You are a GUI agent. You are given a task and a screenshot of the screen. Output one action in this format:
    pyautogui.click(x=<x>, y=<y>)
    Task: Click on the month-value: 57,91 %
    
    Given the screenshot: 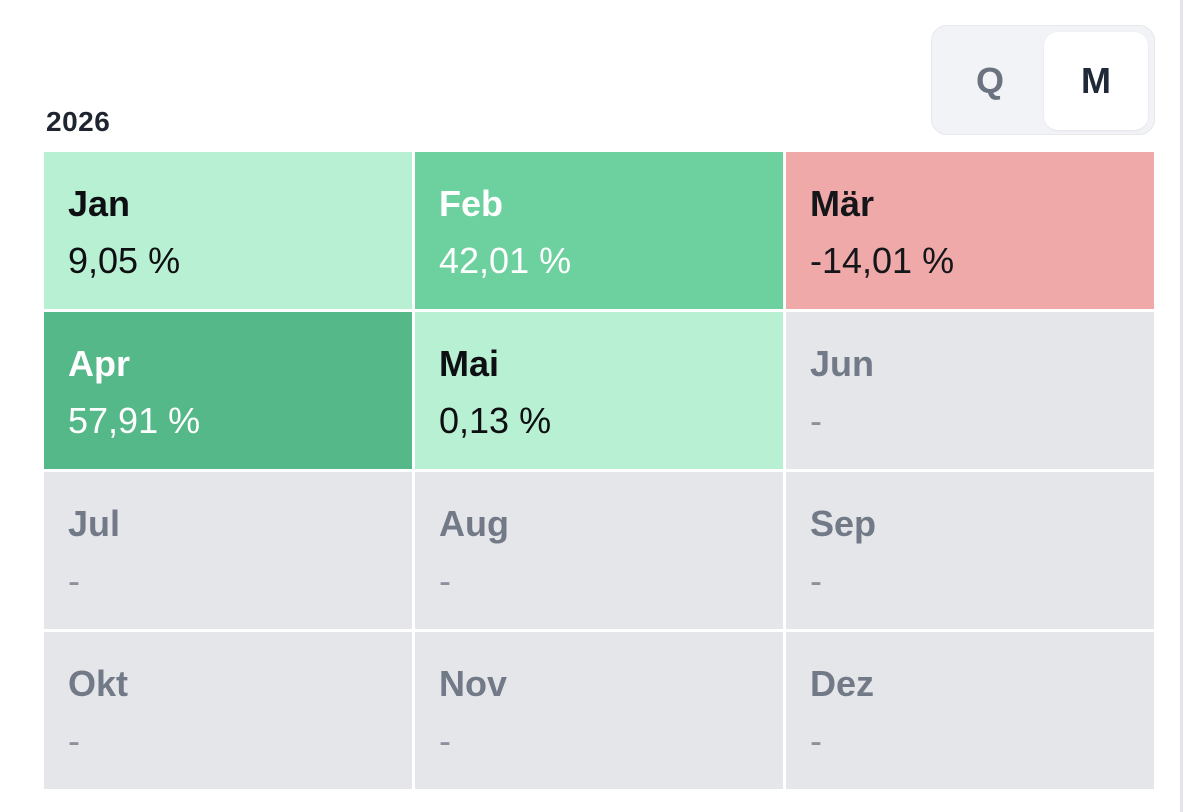 What is the action you would take?
    pyautogui.click(x=134, y=420)
    